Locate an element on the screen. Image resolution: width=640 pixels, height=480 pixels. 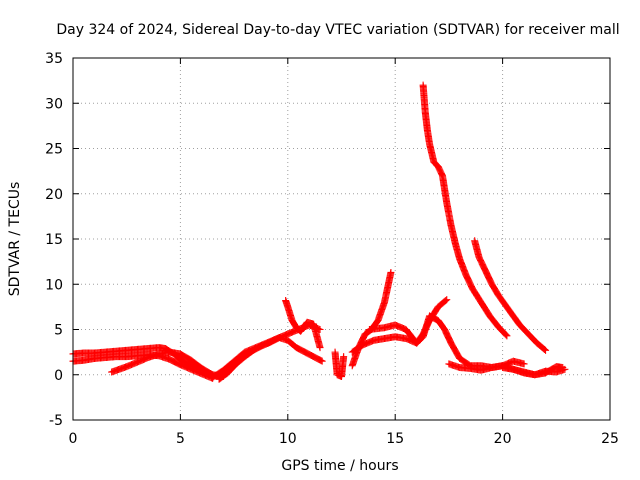
y-tick-label: -5 is located at coordinates (56, 421).